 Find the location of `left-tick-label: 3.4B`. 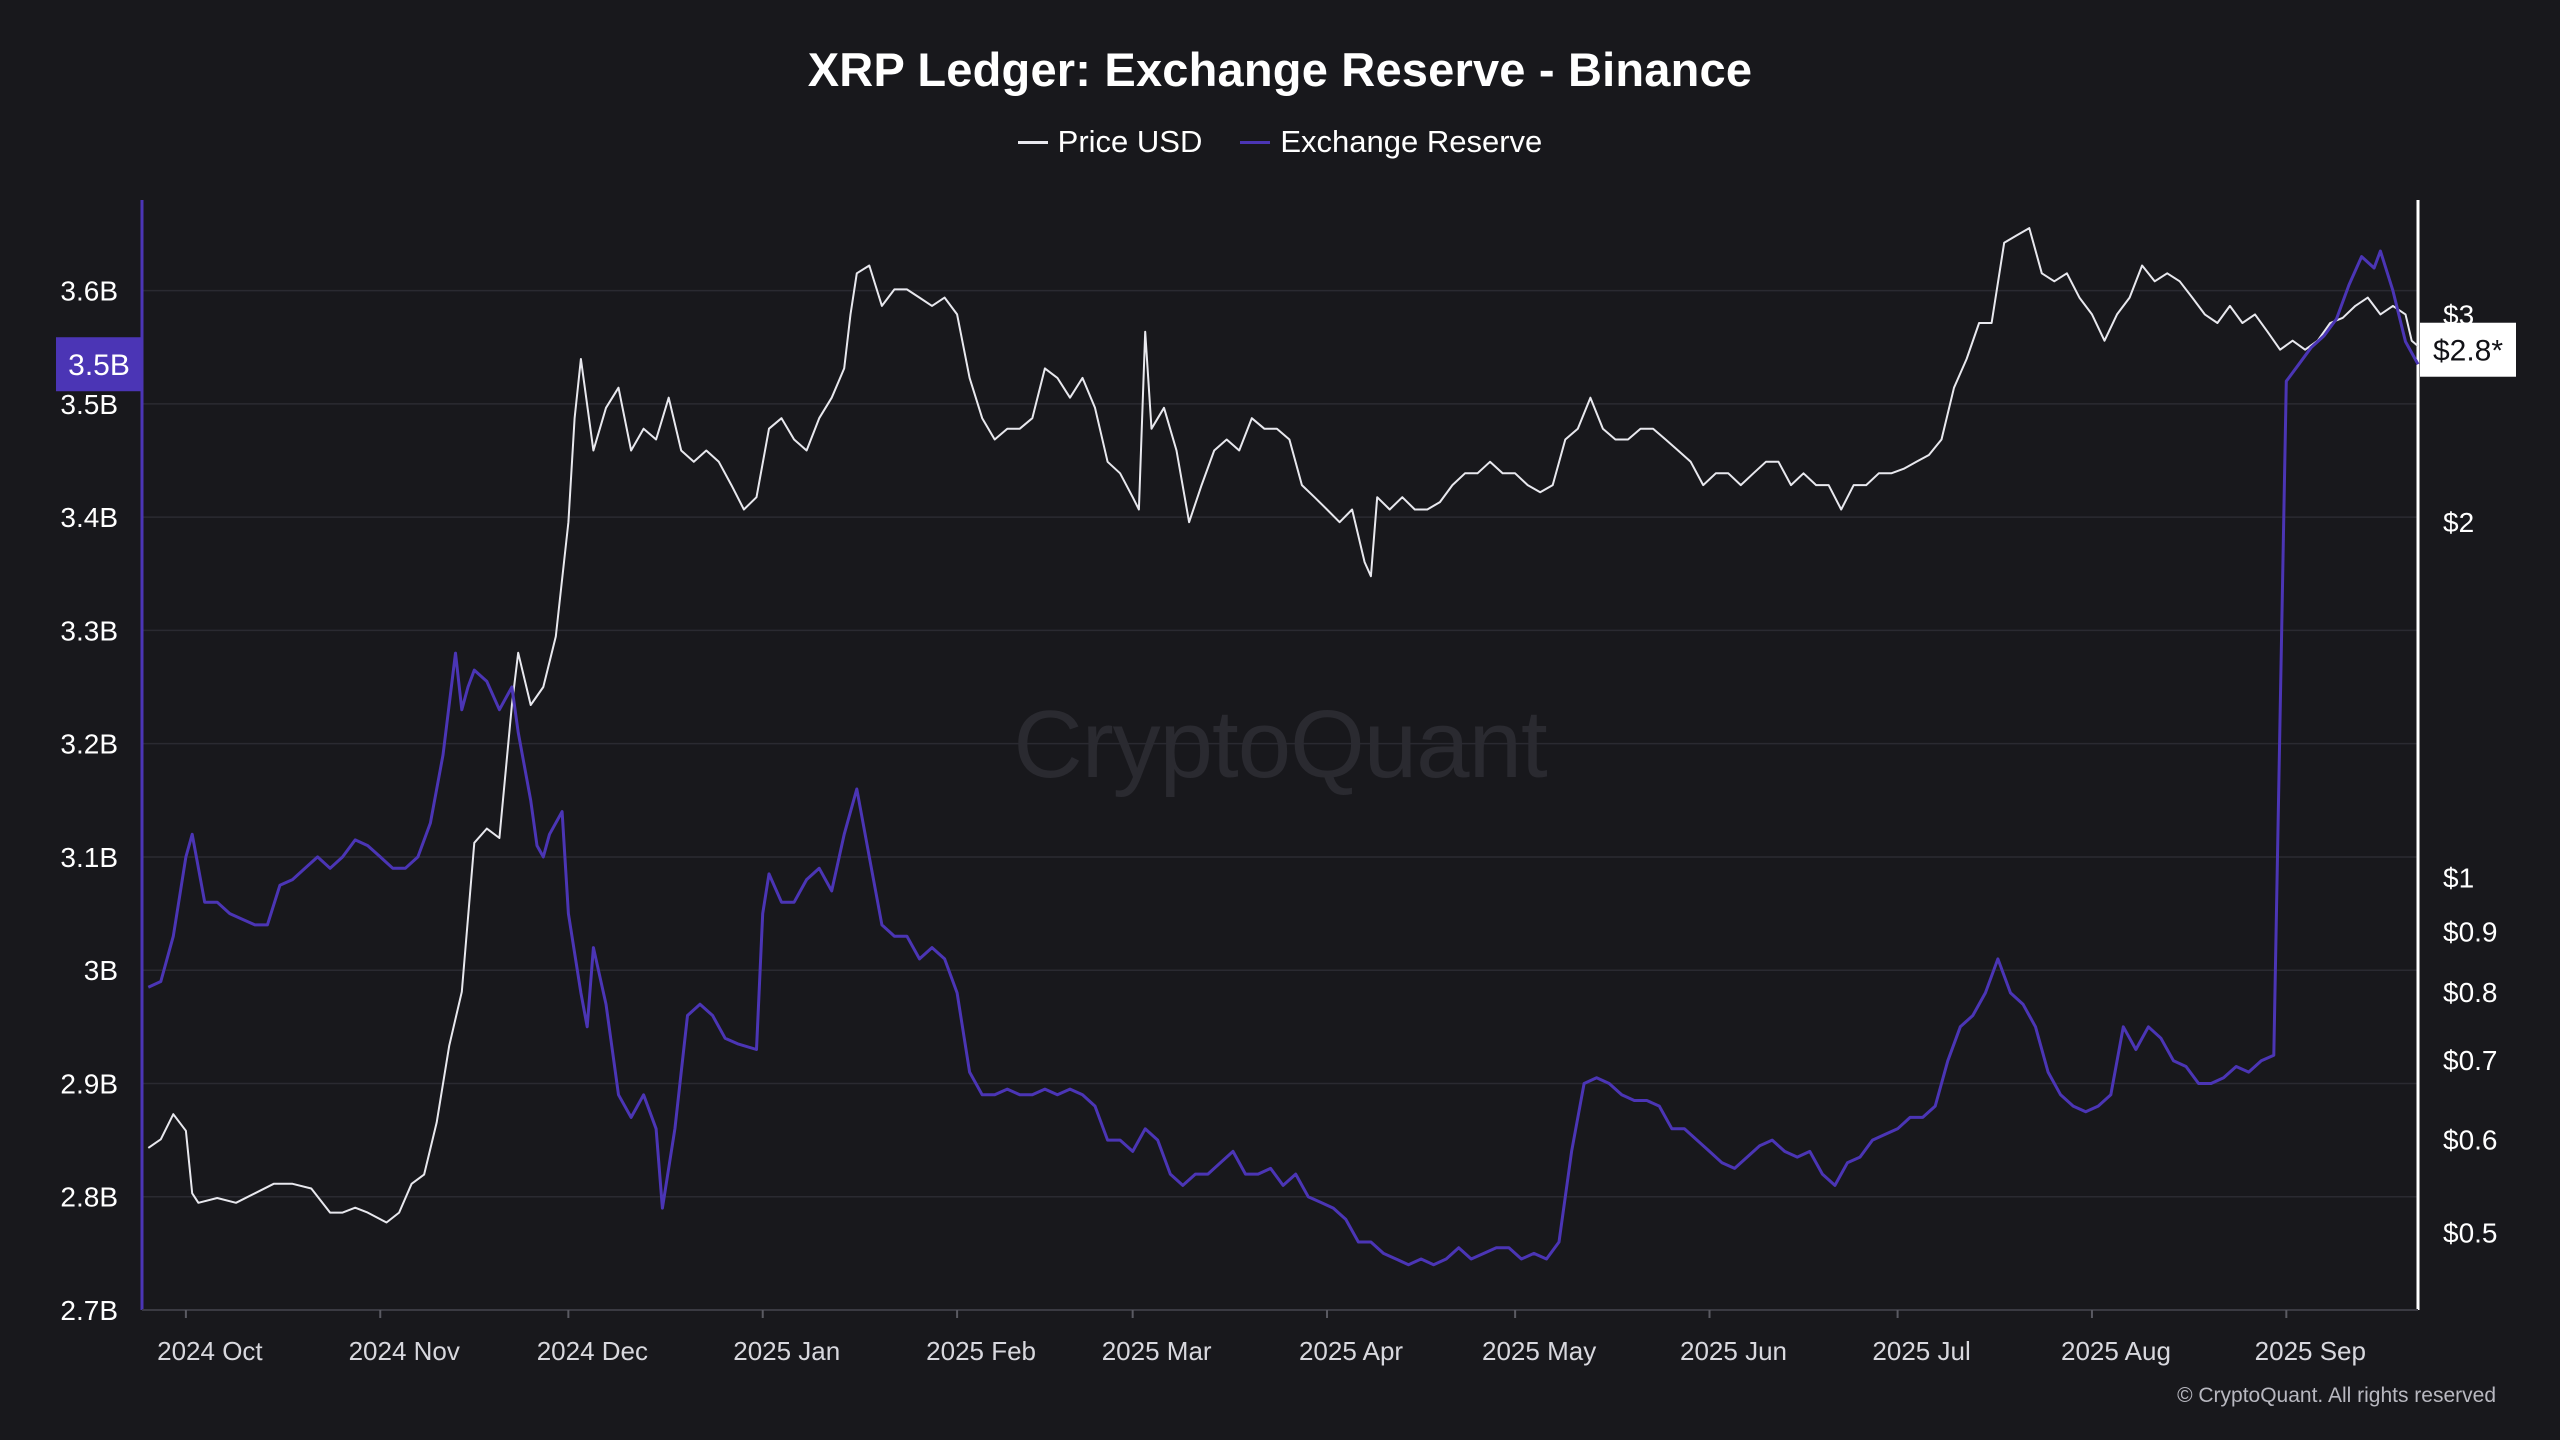

left-tick-label: 3.4B is located at coordinates (89, 517).